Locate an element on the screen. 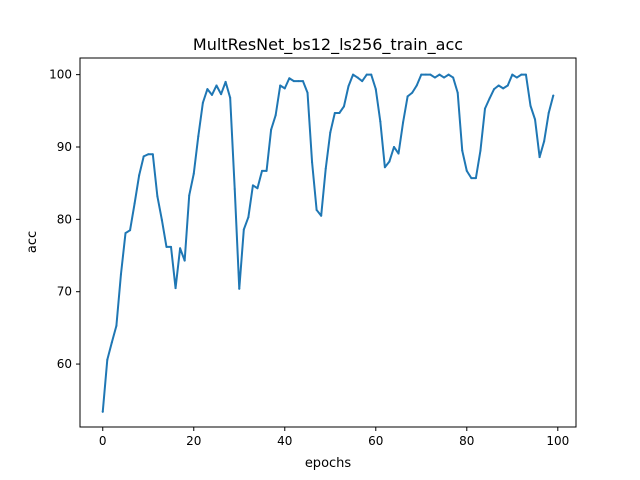 The width and height of the screenshot is (640, 480). x-axis: 0 20 40 60 80 100 is located at coordinates (334, 437).